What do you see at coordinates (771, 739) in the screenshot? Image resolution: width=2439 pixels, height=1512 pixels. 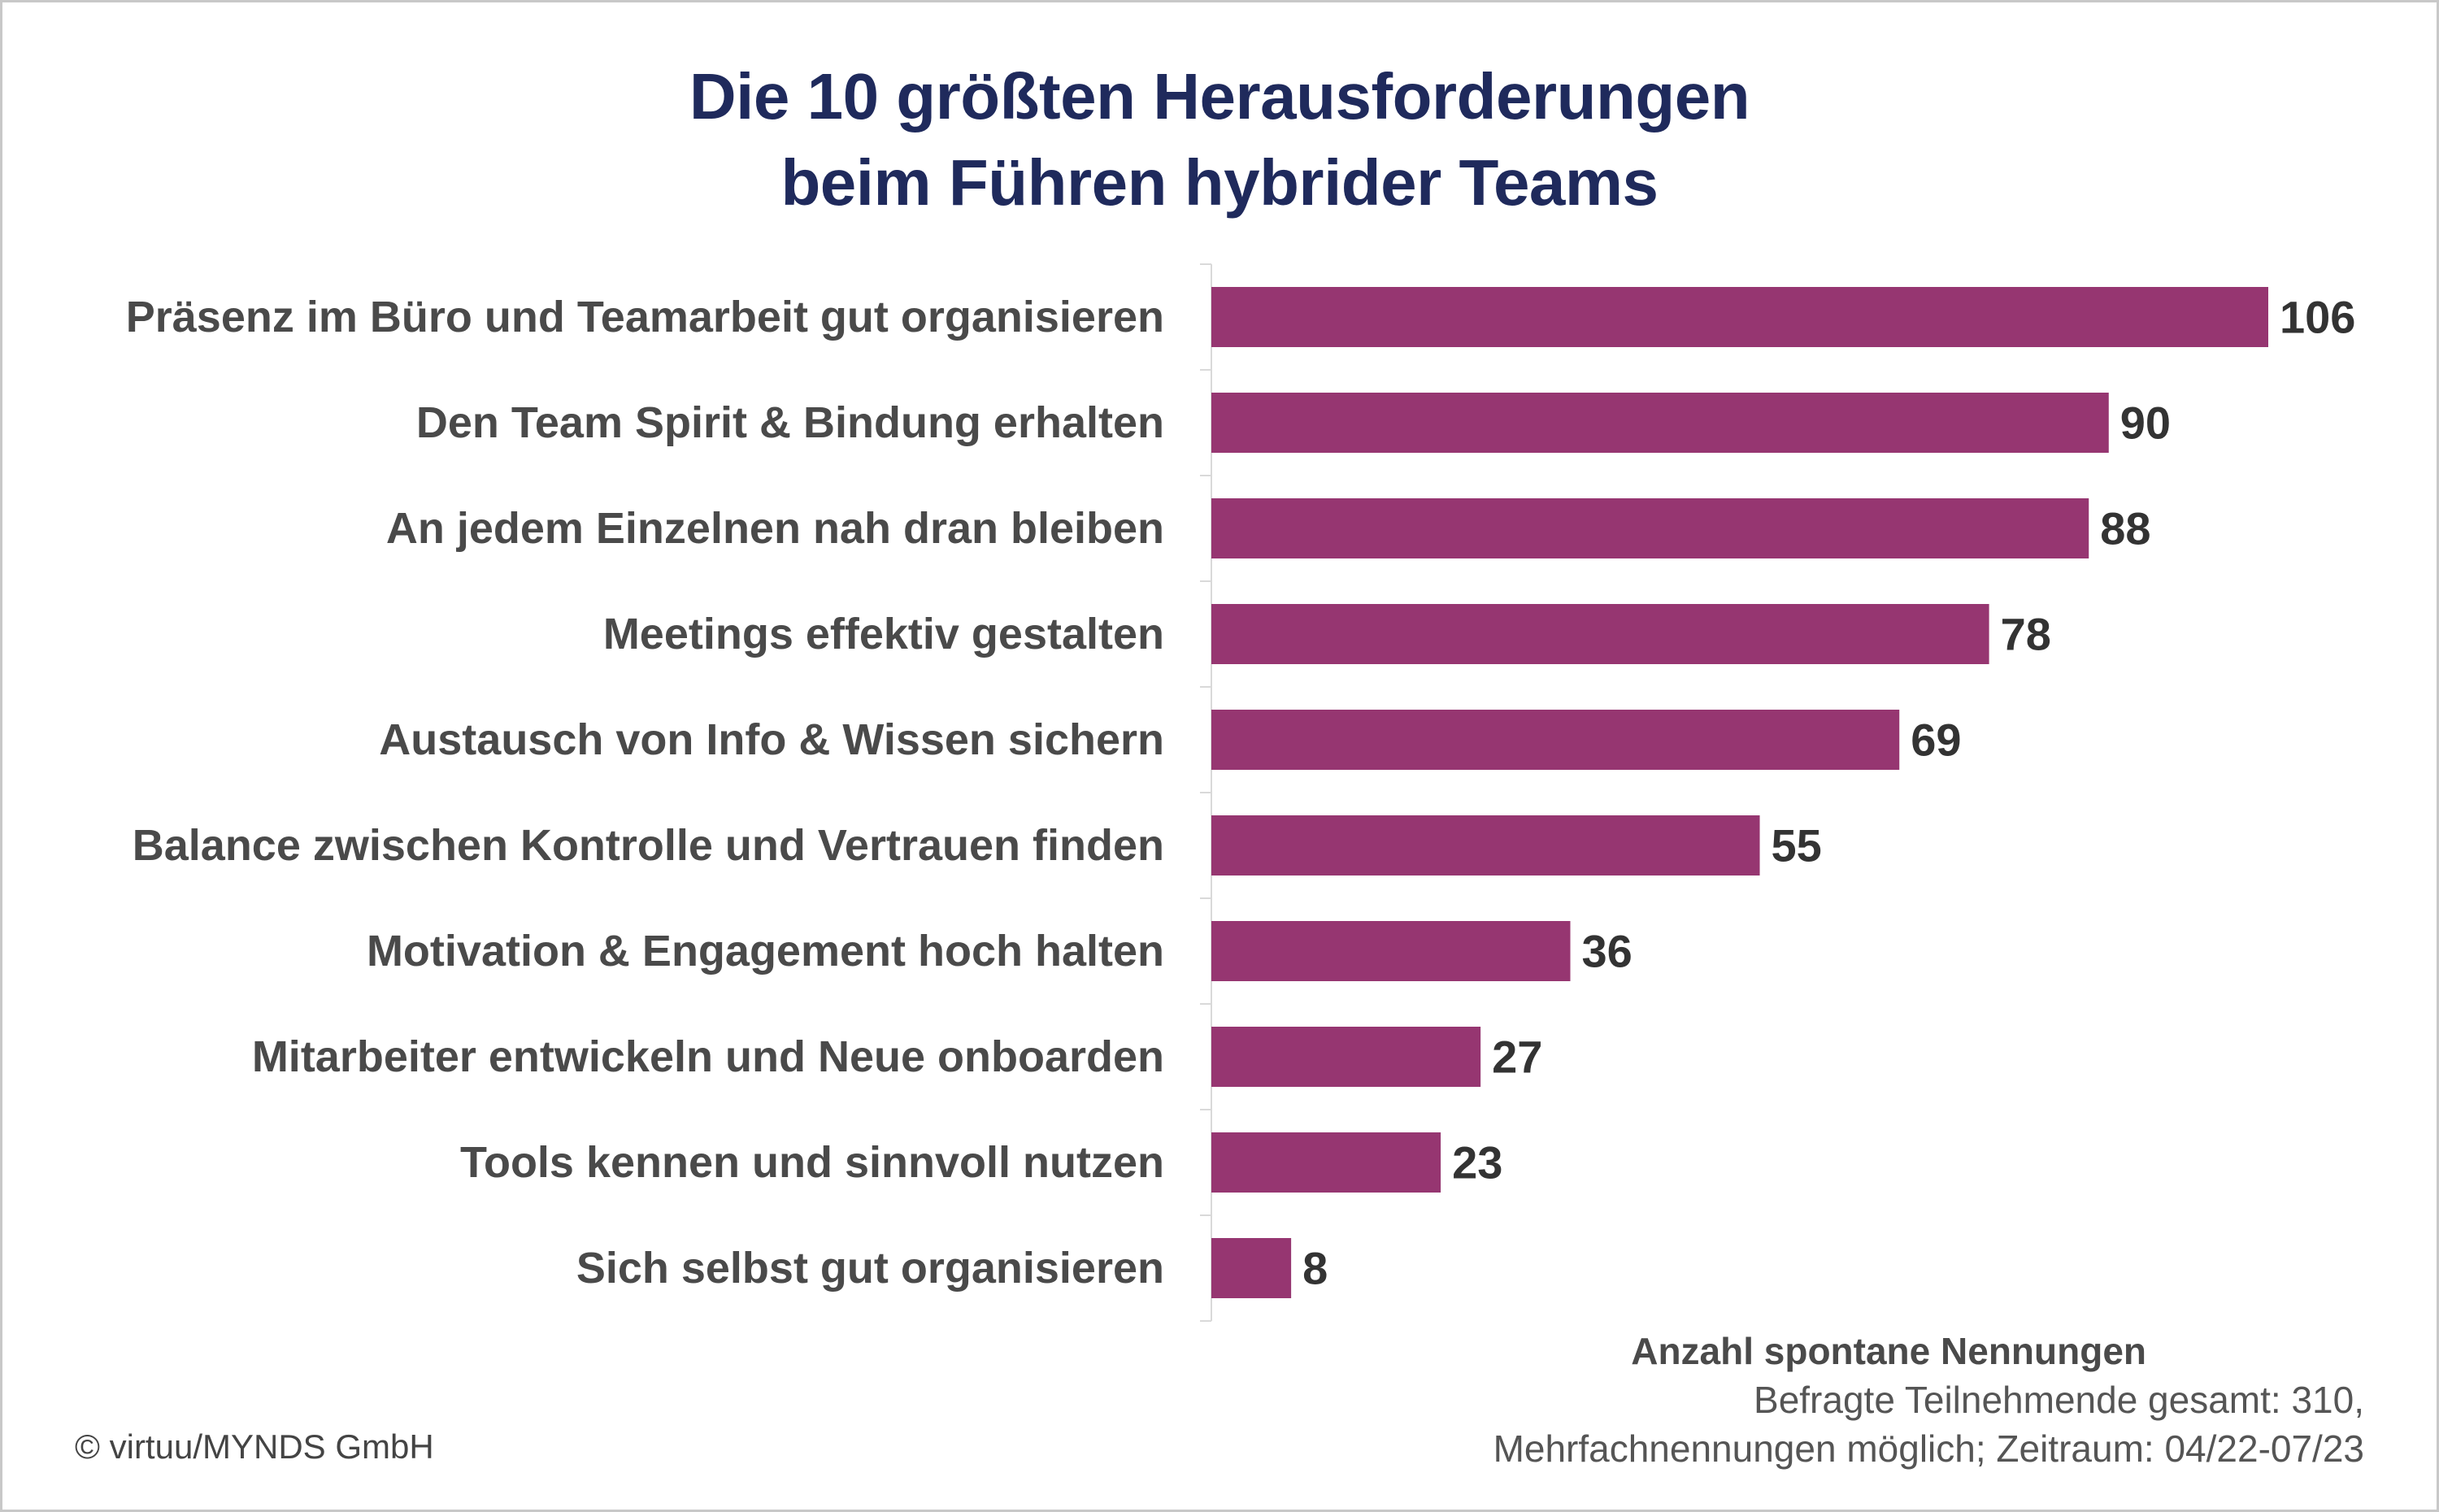 I see `category-label: Austausch von Info & Wissen sichern` at bounding box center [771, 739].